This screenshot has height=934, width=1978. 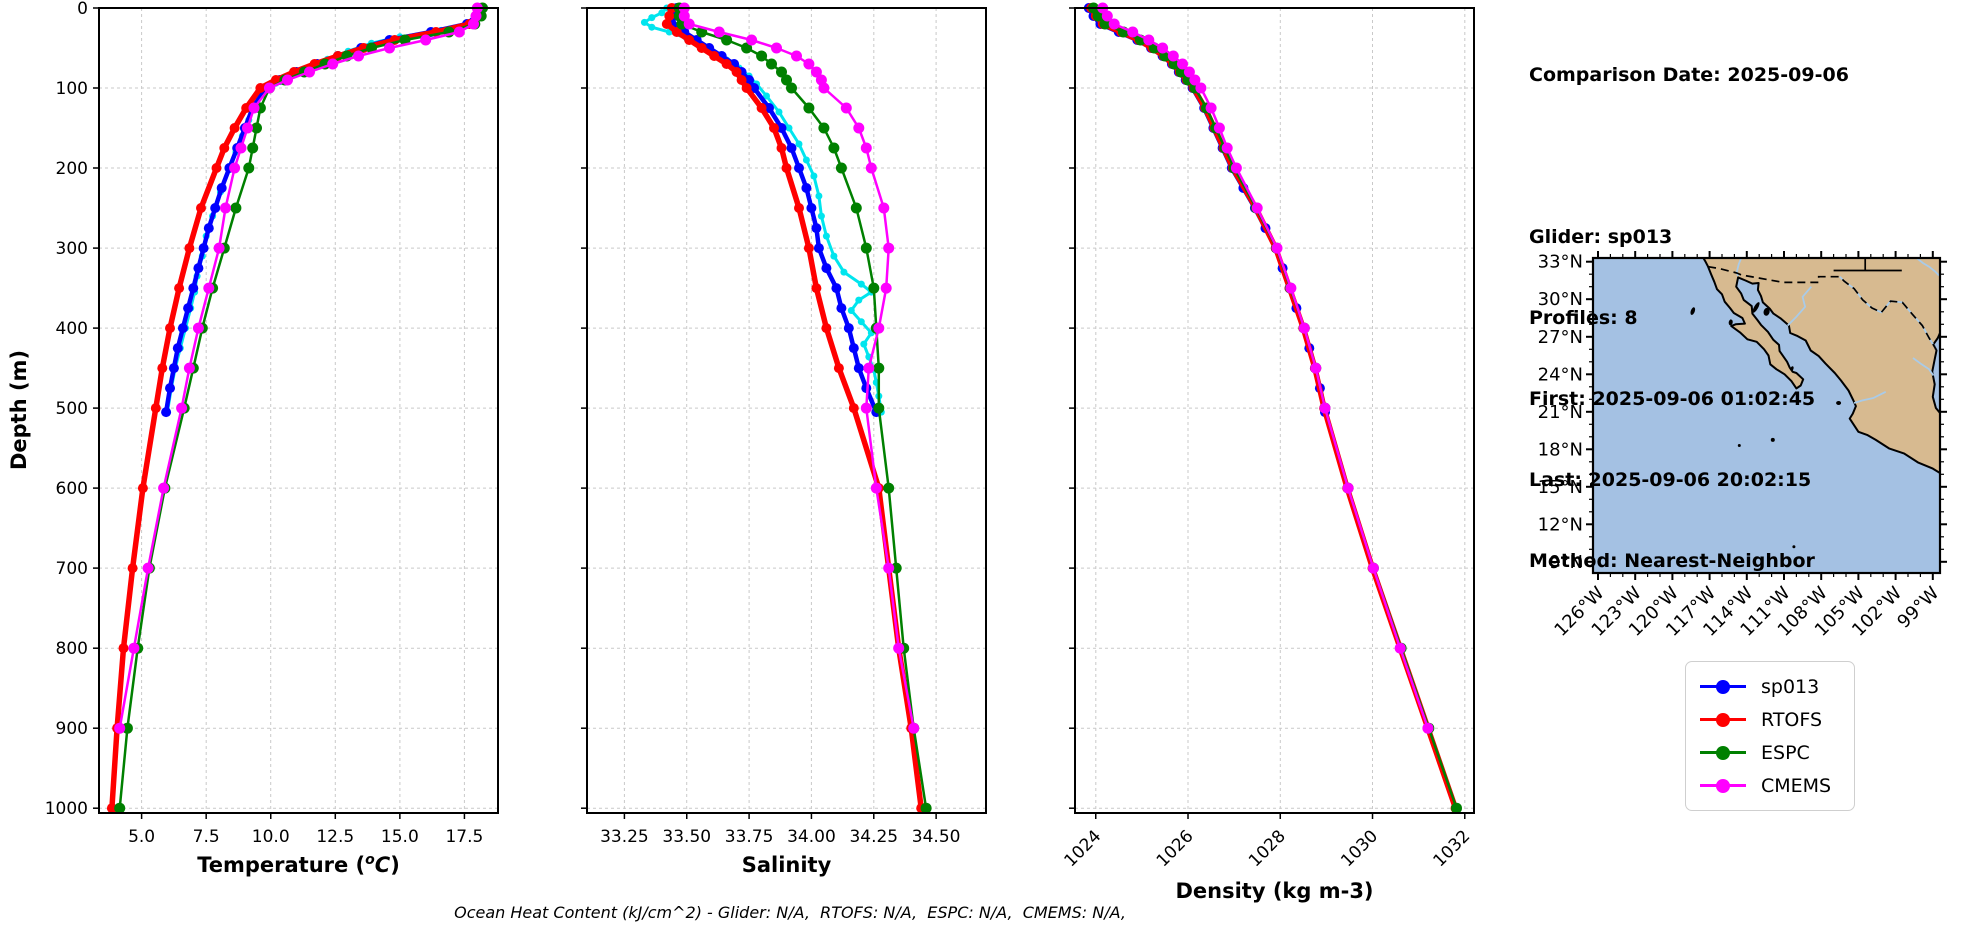 What do you see at coordinates (298, 368) in the screenshot?
I see `series-CMEMS-temperature` at bounding box center [298, 368].